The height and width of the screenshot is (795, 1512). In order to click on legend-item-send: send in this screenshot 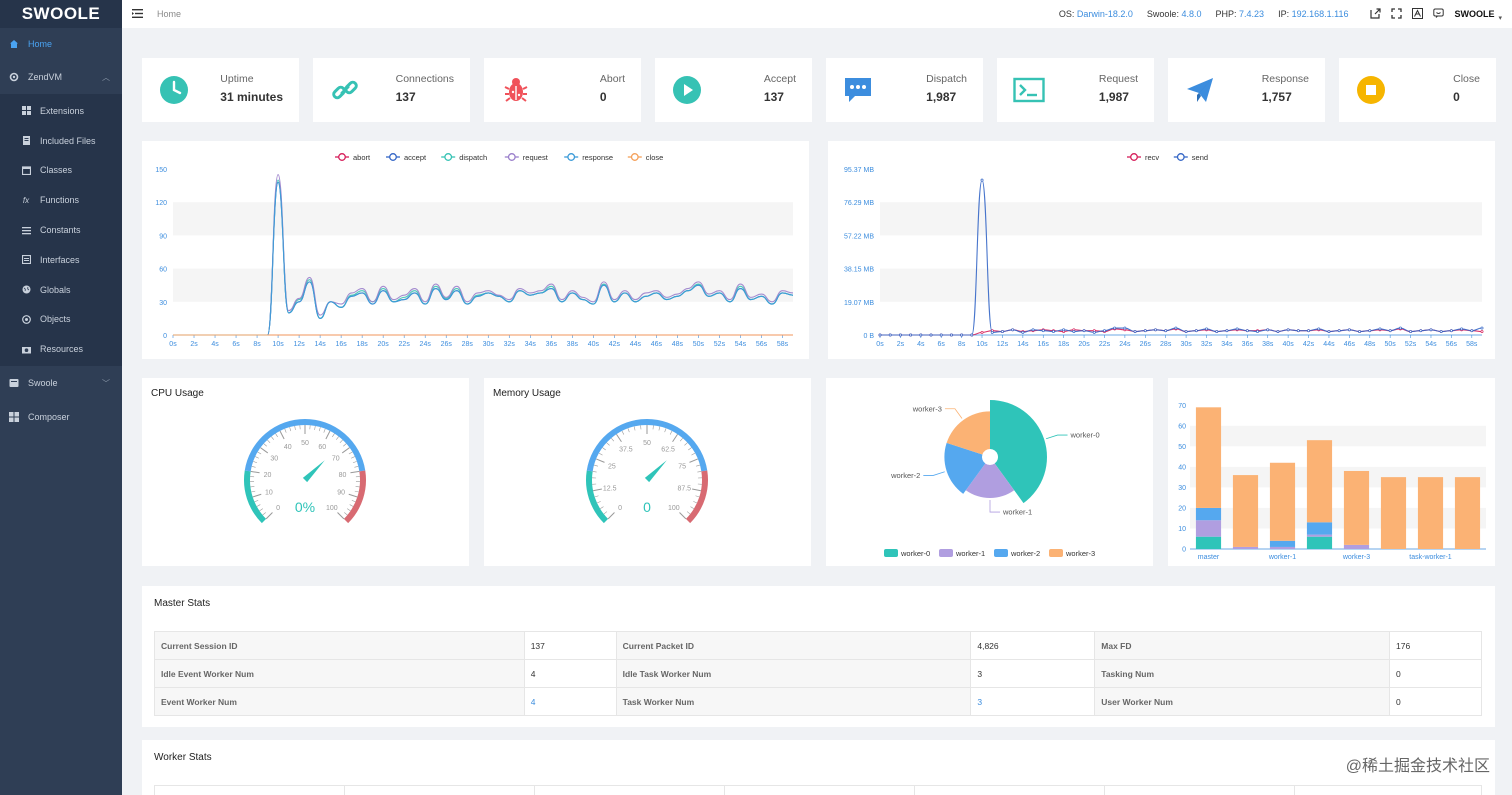, I will do `click(1190, 157)`.